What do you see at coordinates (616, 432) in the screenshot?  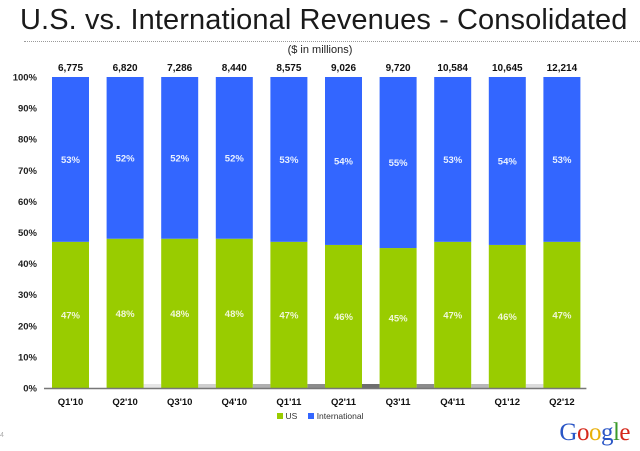 I see `logo-letter: l` at bounding box center [616, 432].